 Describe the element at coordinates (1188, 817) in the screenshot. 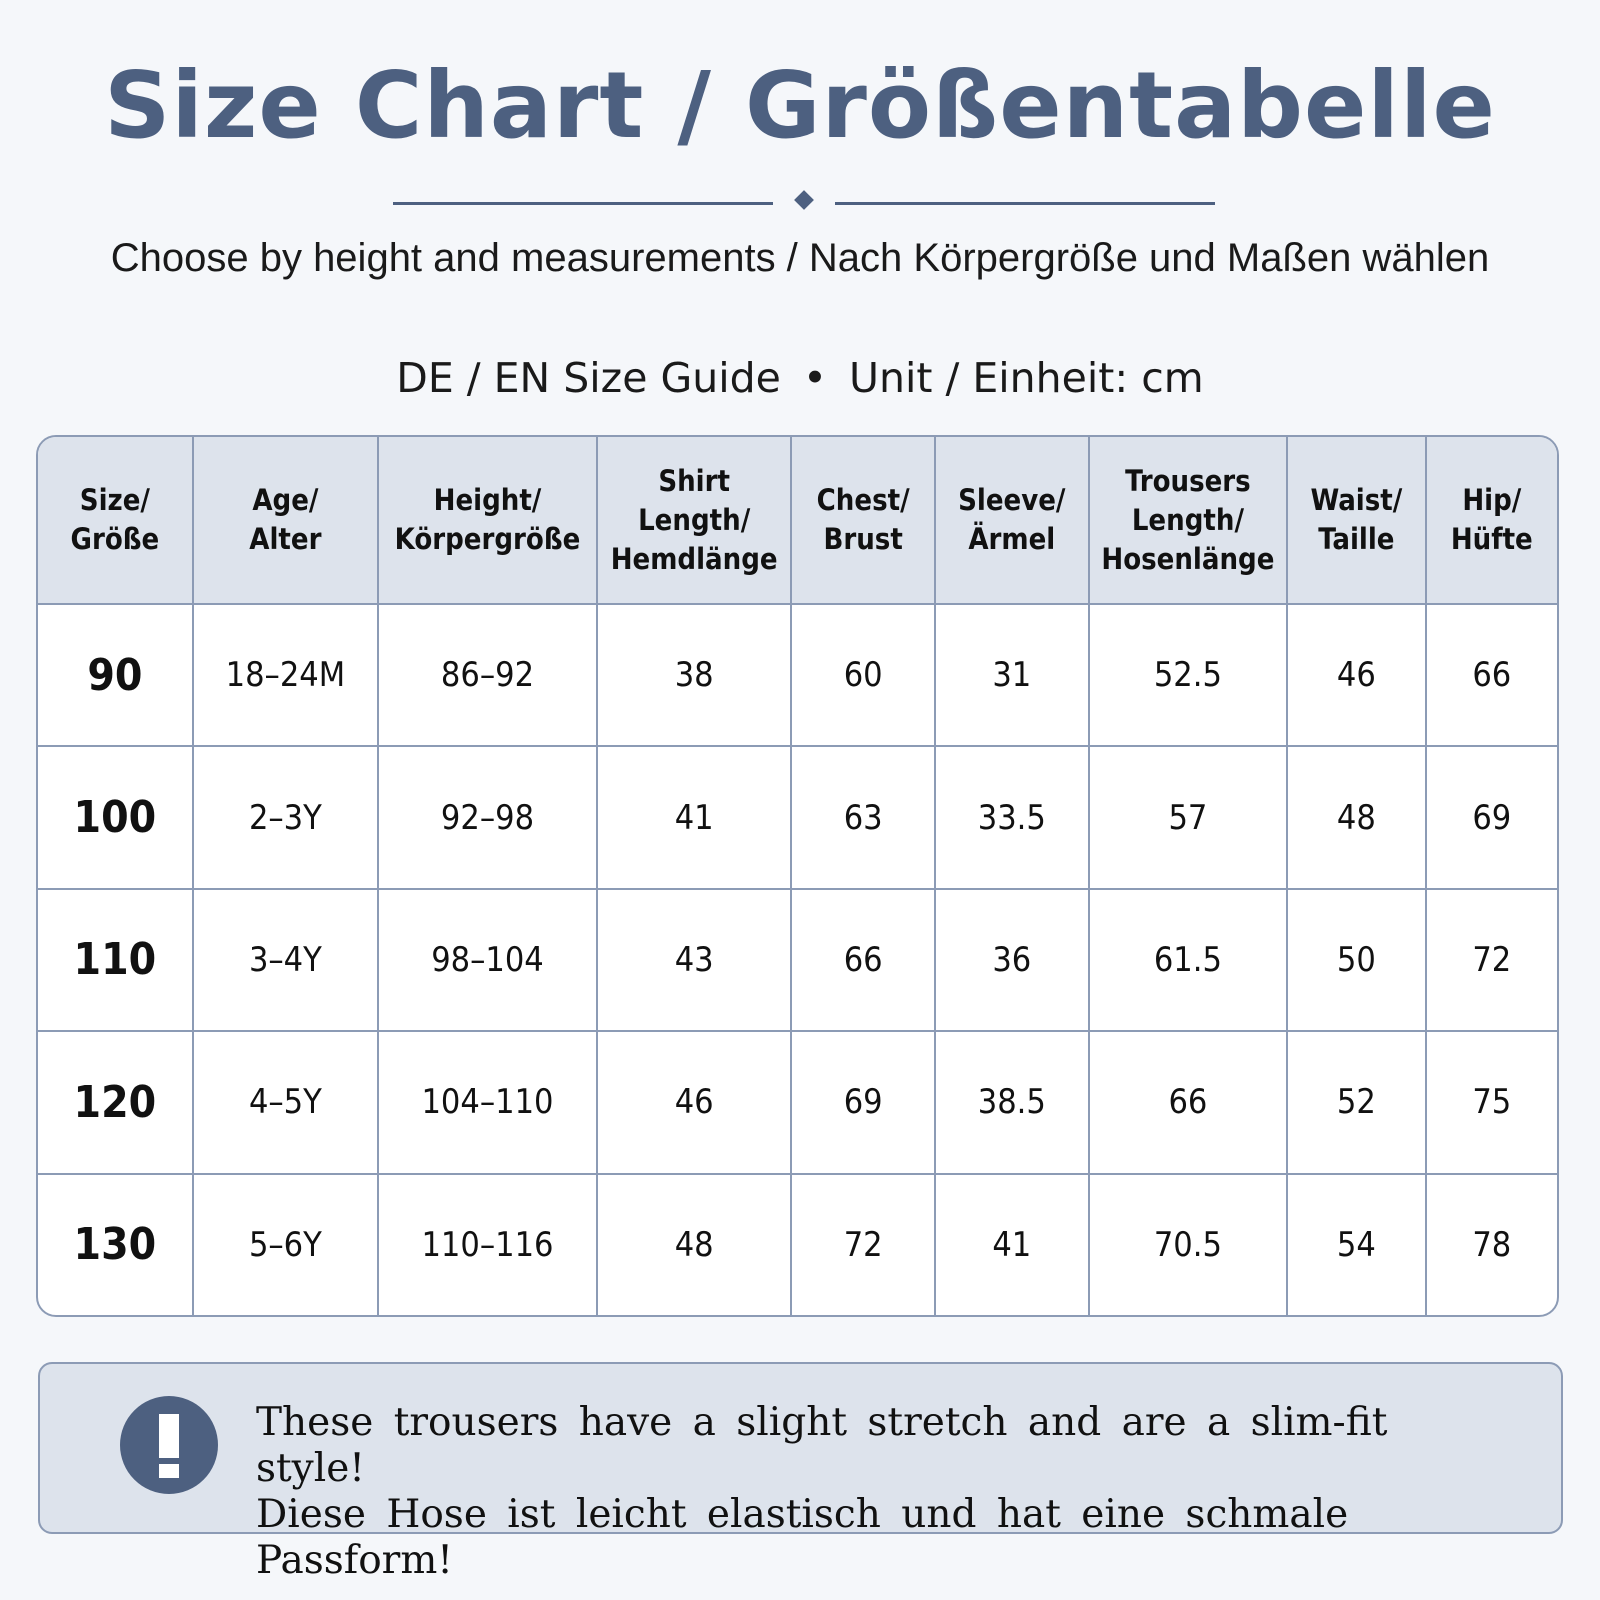

I see `table-cell: 57` at that location.